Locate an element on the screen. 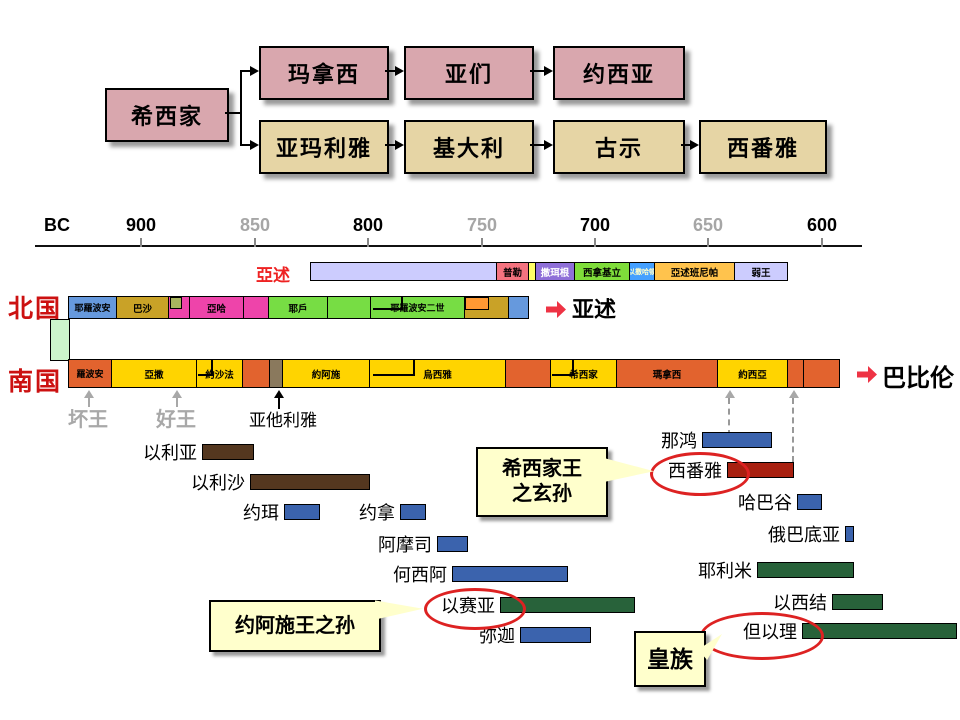 The width and height of the screenshot is (960, 720). south-segment-asa: 亞撒 is located at coordinates (154, 373).